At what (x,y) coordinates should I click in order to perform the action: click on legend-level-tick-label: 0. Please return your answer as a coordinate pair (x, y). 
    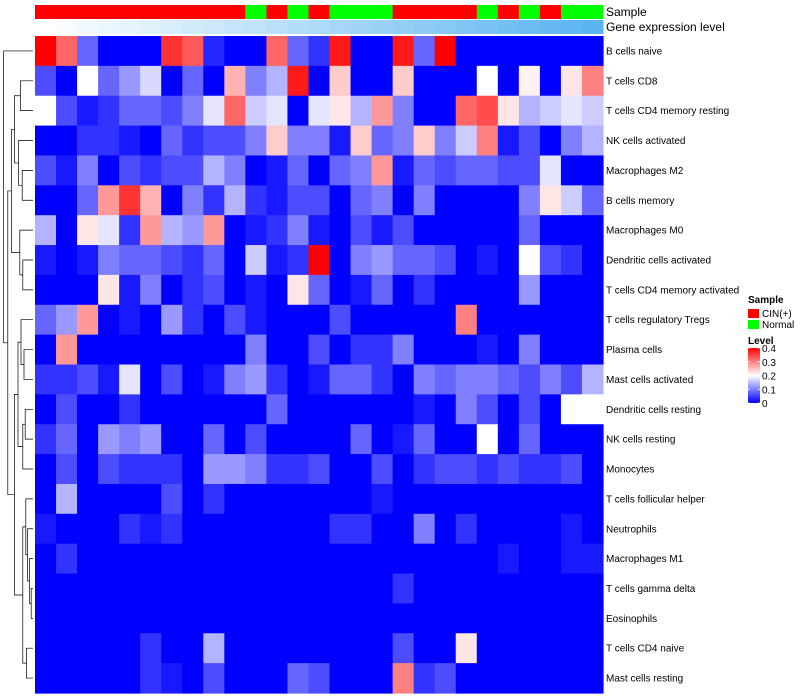
    Looking at the image, I should click on (765, 404).